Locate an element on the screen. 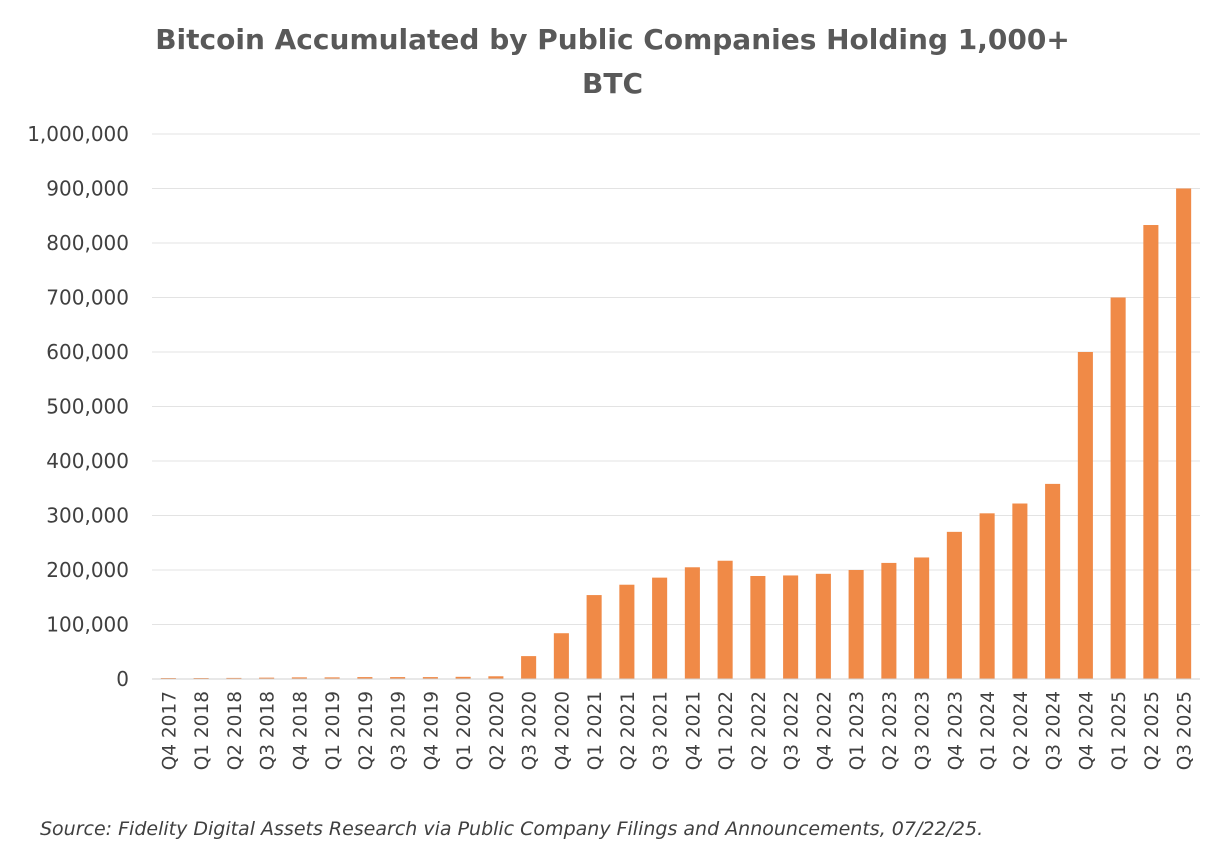  x-tick-label: Q1 2019 is located at coordinates (333, 730).